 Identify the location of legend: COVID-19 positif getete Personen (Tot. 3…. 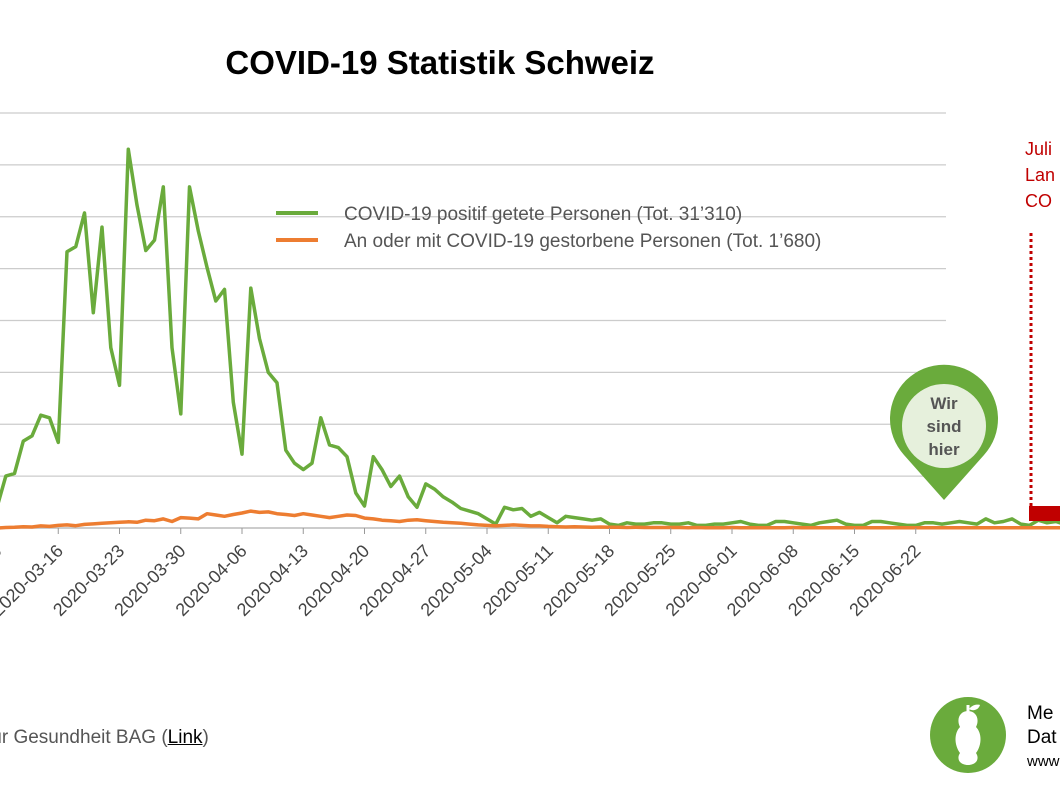
(548, 228).